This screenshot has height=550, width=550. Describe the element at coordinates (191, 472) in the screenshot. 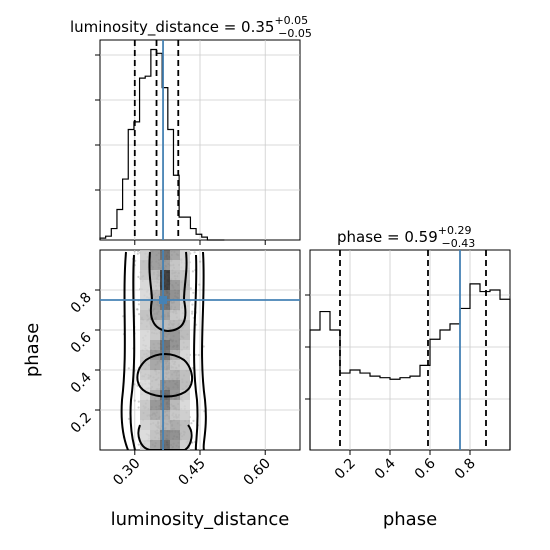

I see `x-tick-label-luminosity-distance: 0.45` at that location.